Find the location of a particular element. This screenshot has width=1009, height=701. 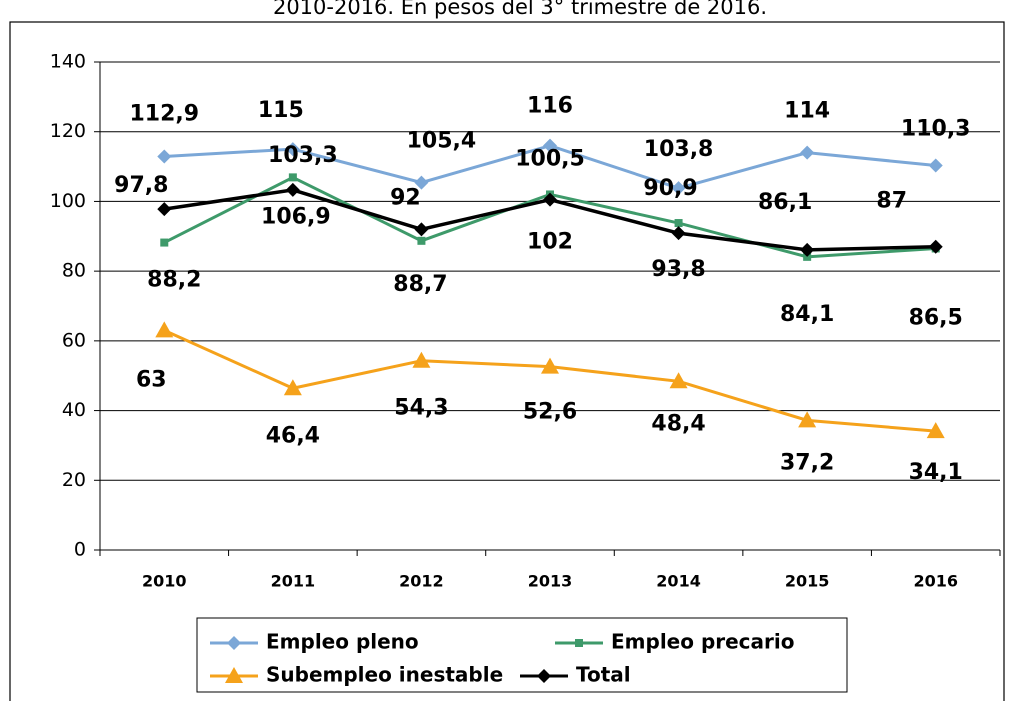

data-label: 103,3 is located at coordinates (303, 155).